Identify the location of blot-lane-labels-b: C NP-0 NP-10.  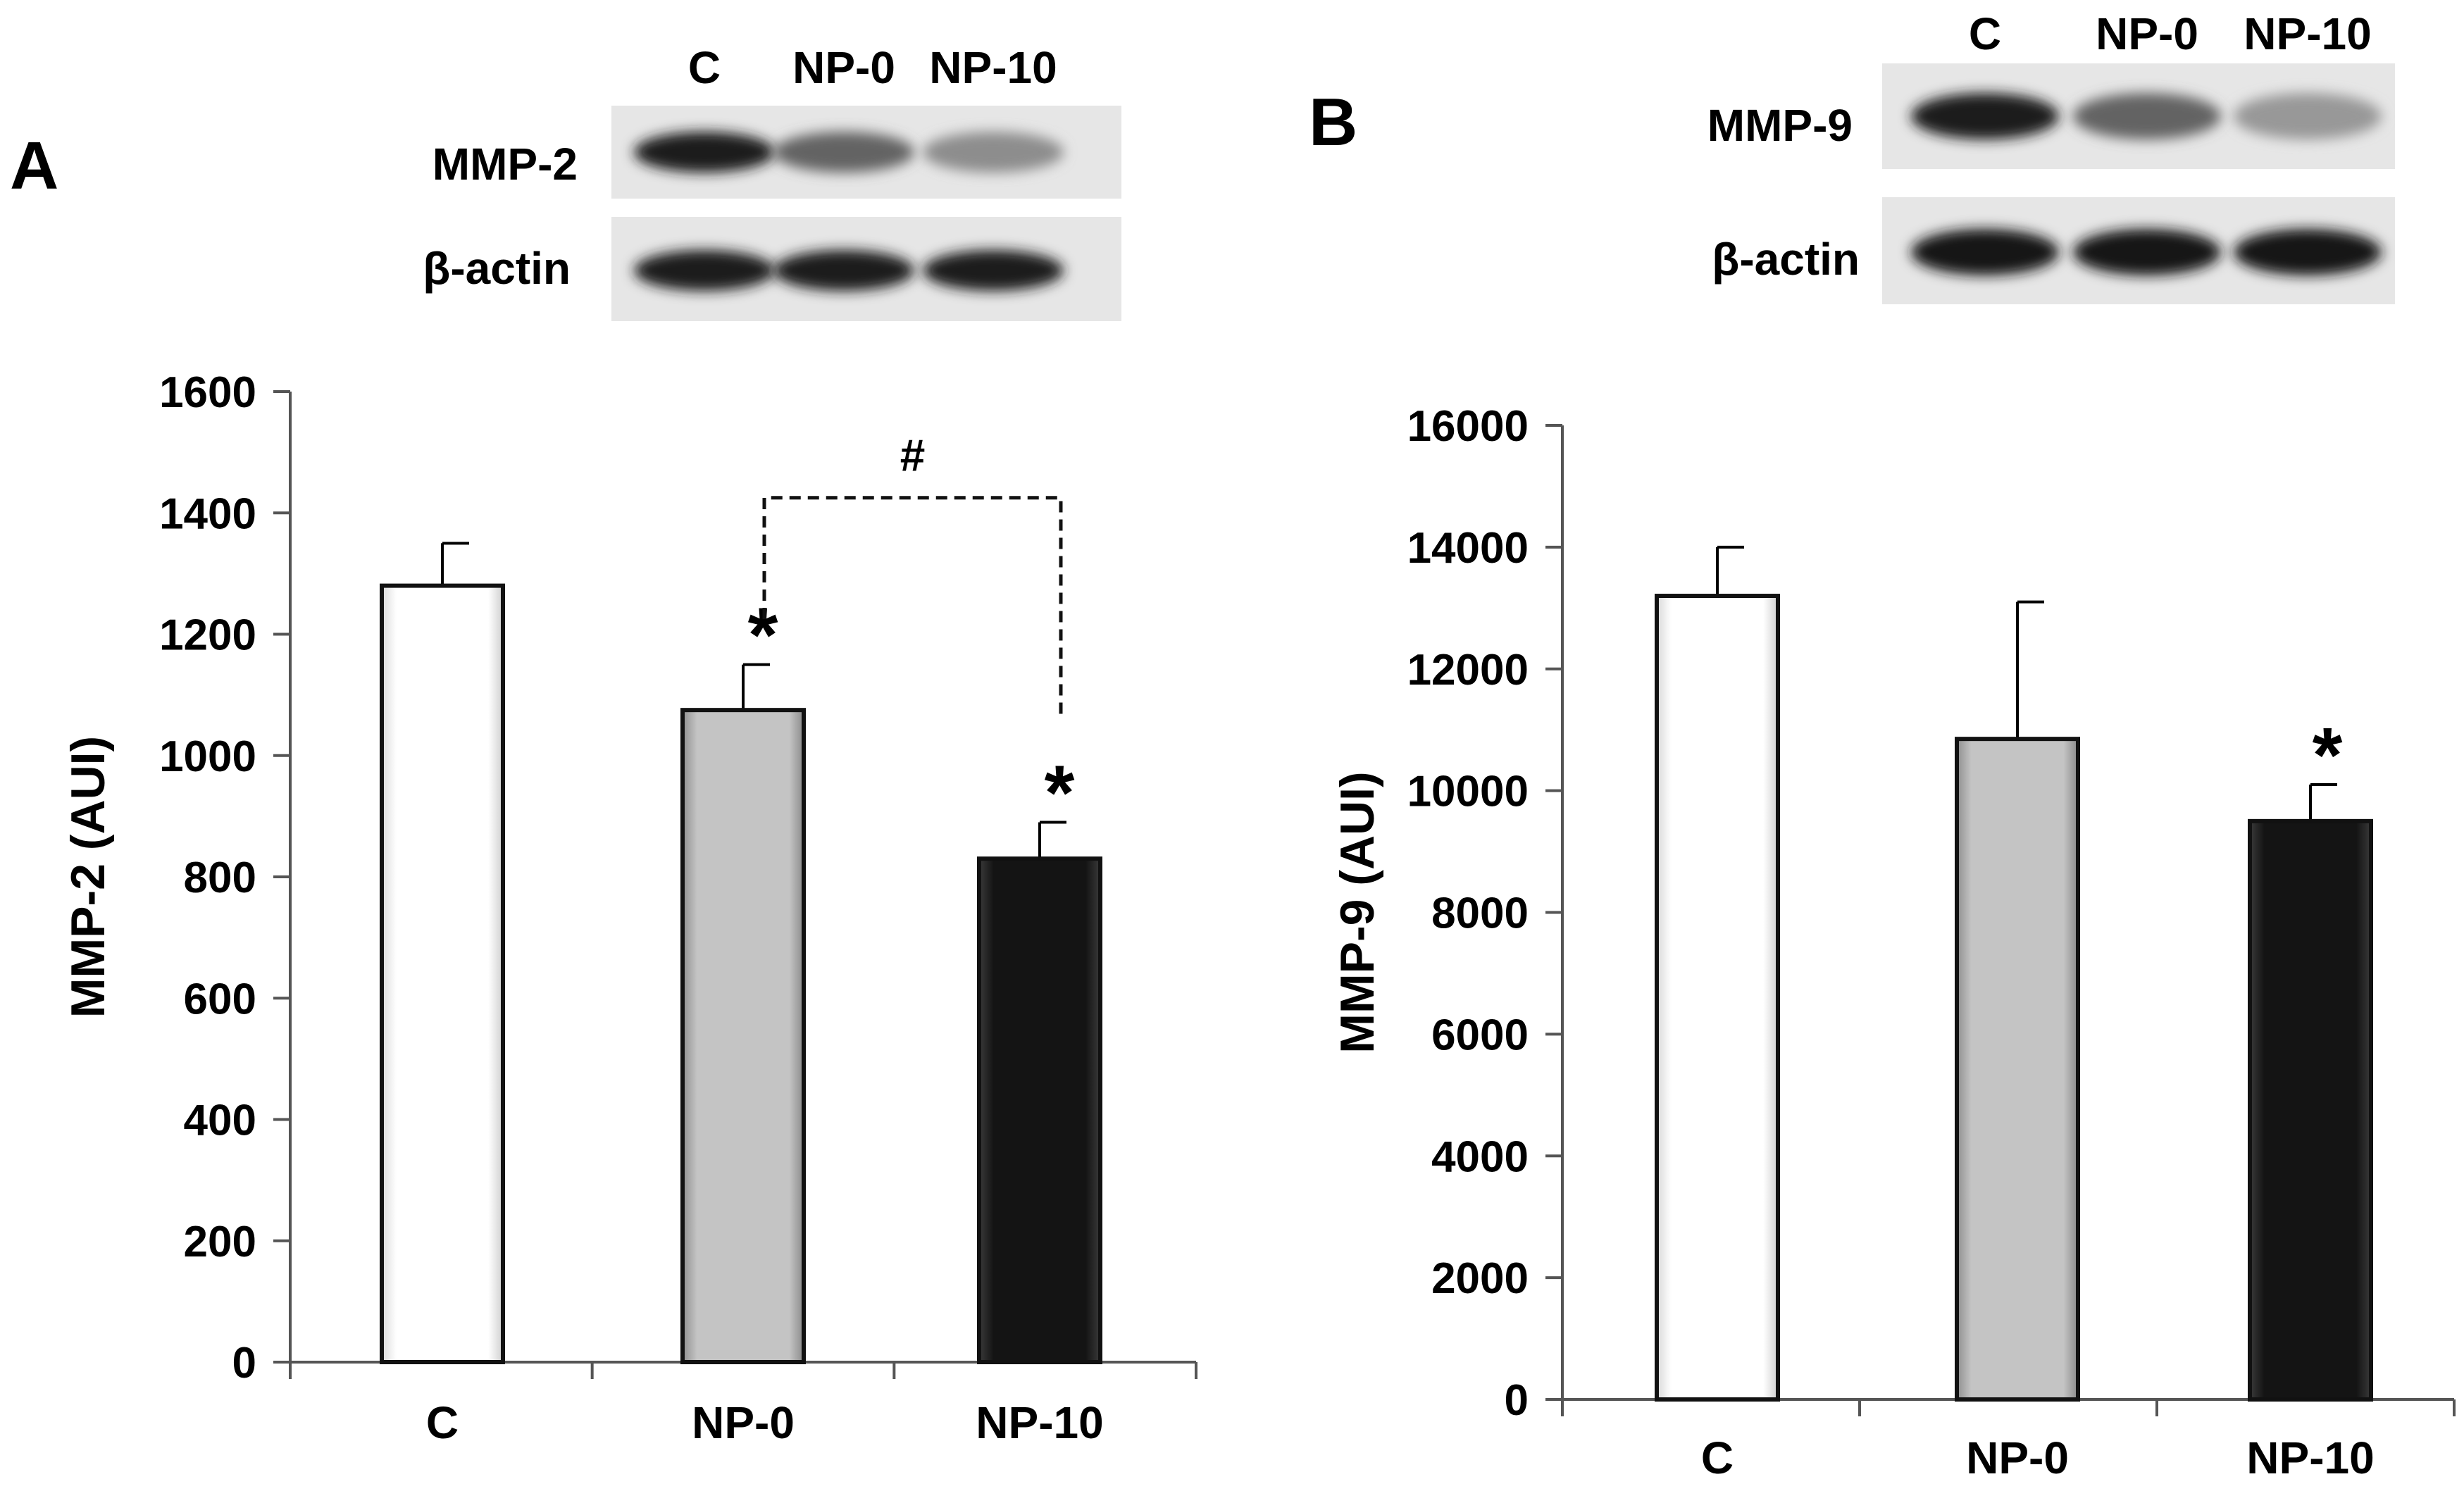
(2170, 33).